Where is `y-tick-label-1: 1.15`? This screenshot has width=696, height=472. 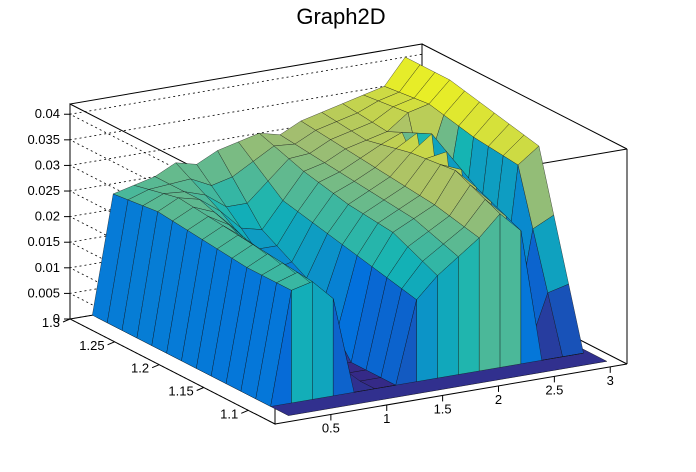 y-tick-label-1: 1.15 is located at coordinates (180, 390).